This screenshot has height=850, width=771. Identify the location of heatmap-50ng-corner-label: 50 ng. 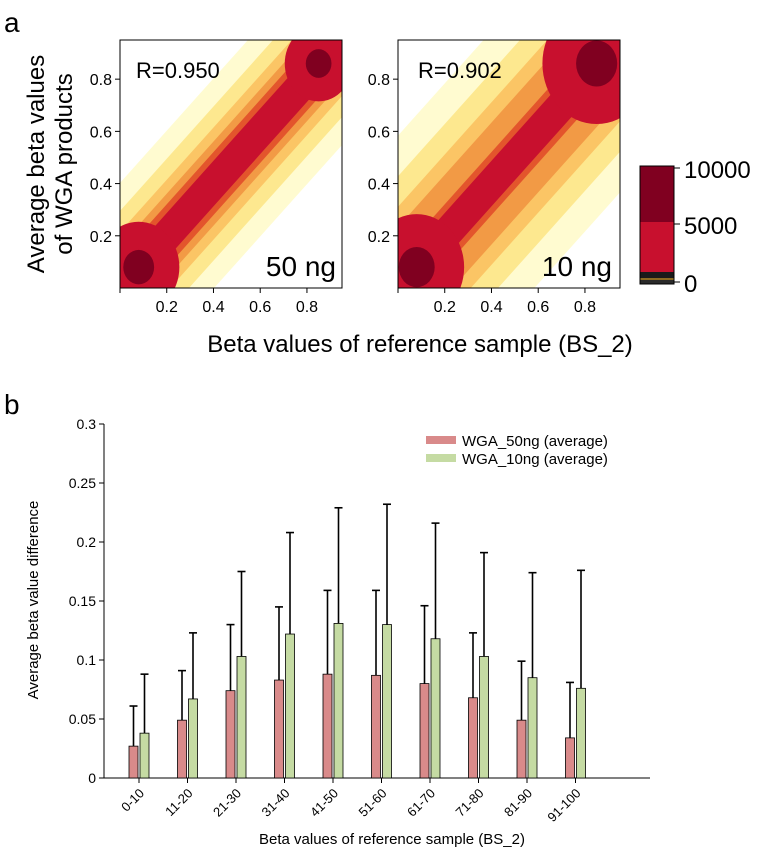
(301, 266).